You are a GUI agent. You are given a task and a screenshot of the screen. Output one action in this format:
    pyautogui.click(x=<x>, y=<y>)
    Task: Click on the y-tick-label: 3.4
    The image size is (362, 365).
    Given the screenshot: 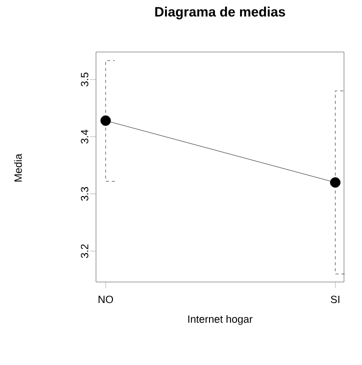 What is the action you would take?
    pyautogui.click(x=84, y=137)
    